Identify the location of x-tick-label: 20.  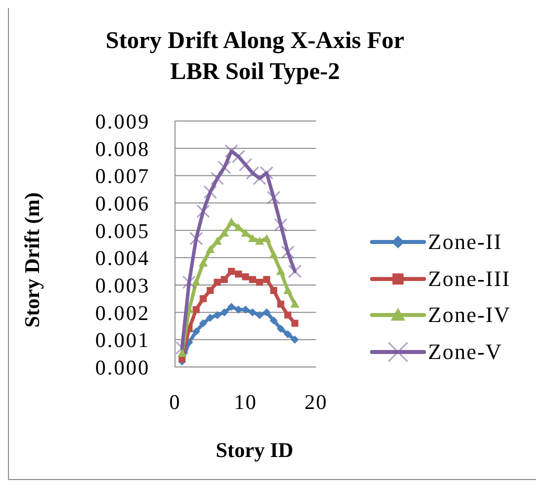
(316, 402).